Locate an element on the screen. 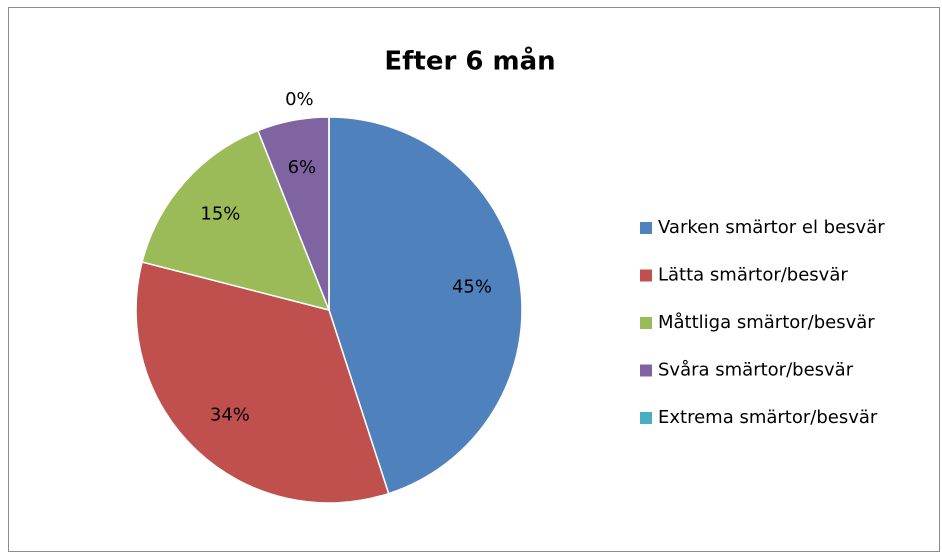  legend-label: Lätta smärtor/besvär is located at coordinates (753, 275).